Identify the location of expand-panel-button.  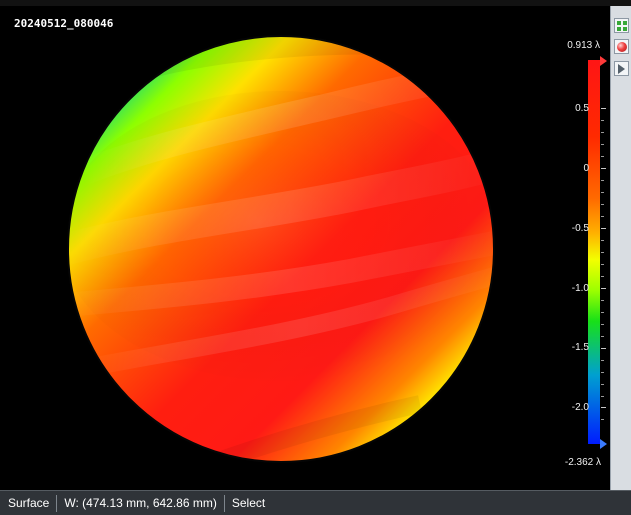
(621, 68).